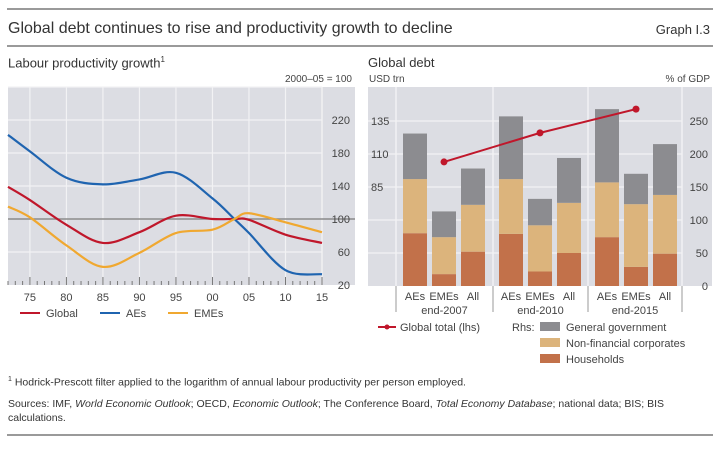  What do you see at coordinates (10, 379) in the screenshot?
I see `footnote-1-marker: 1` at bounding box center [10, 379].